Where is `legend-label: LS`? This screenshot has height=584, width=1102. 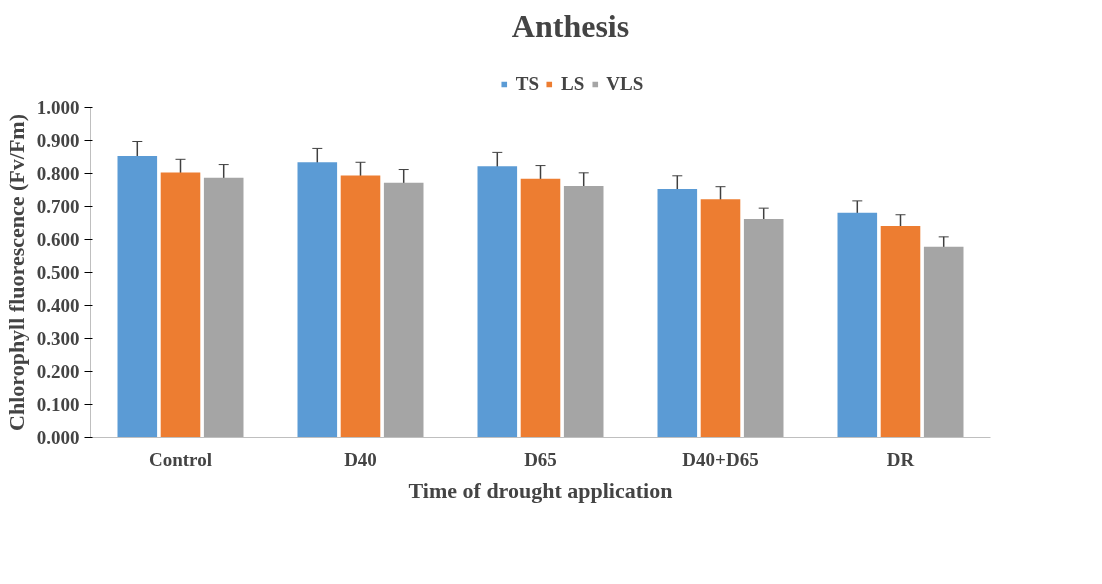
legend-label: LS is located at coordinates (573, 84).